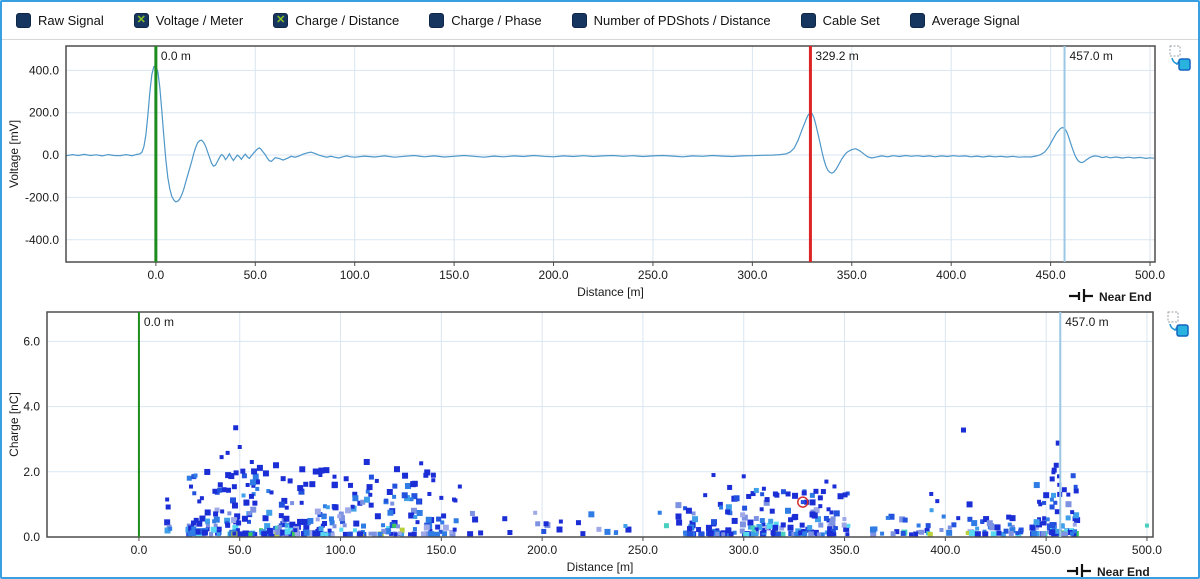 The height and width of the screenshot is (579, 1200). I want to click on y-tick-label: 400.0, so click(44, 70).